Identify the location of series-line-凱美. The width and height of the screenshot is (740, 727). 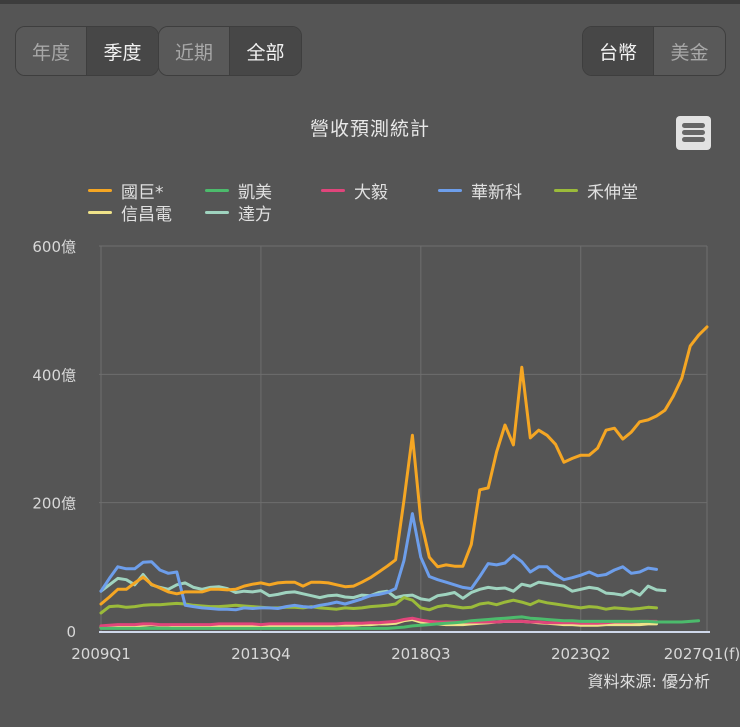
(400, 622).